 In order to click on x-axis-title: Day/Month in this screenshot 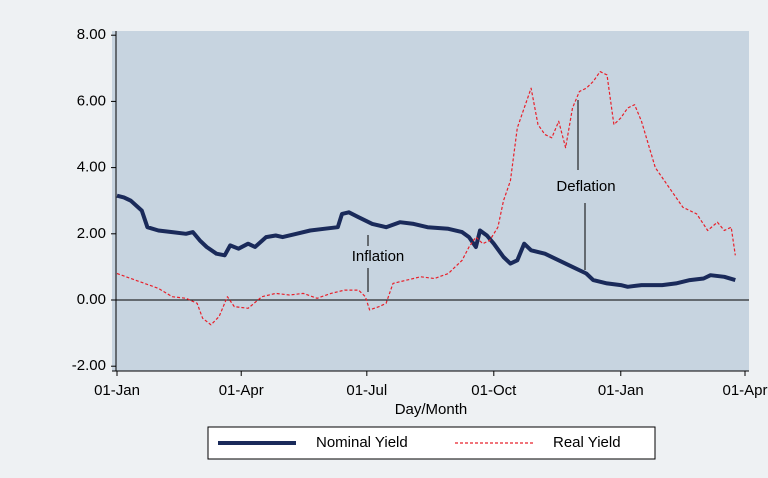, I will do `click(431, 409)`.